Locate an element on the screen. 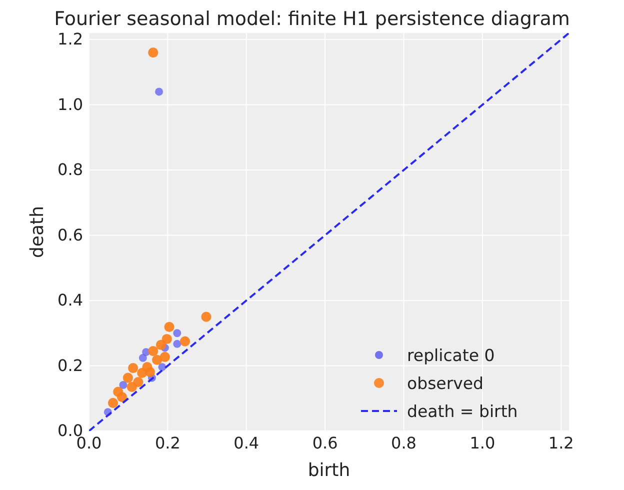 The image size is (624, 490). y-tick-label: 1.0 is located at coordinates (70, 104).